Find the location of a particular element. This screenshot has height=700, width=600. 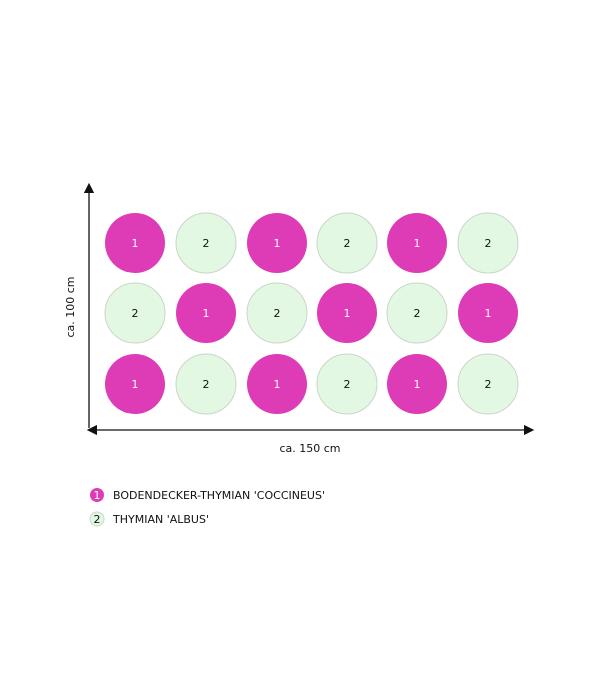

plant-1-3: 1 is located at coordinates (277, 243).